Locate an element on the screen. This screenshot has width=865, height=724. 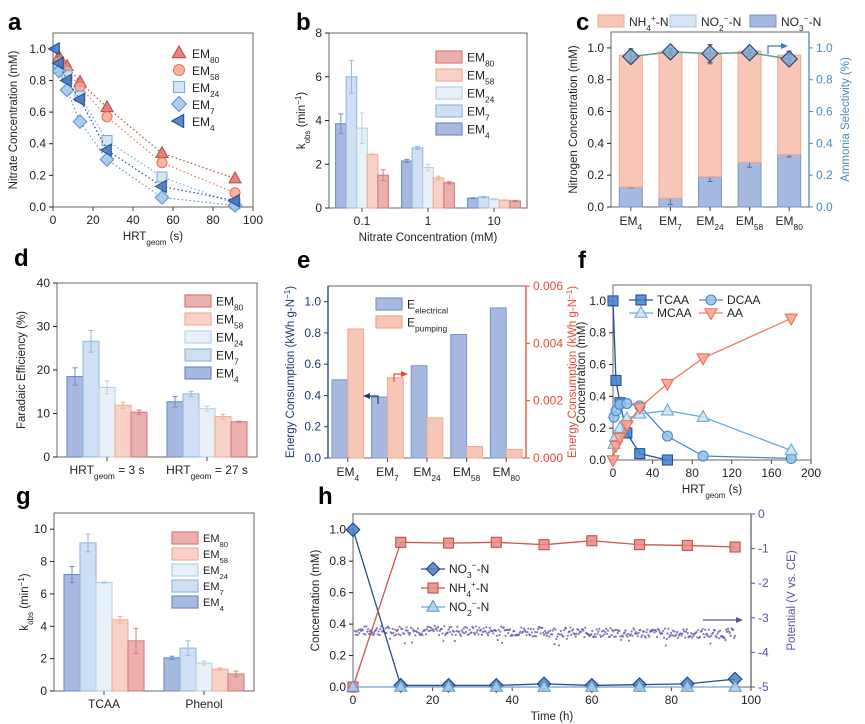
x-tick-label: EM24 is located at coordinates (427, 474).